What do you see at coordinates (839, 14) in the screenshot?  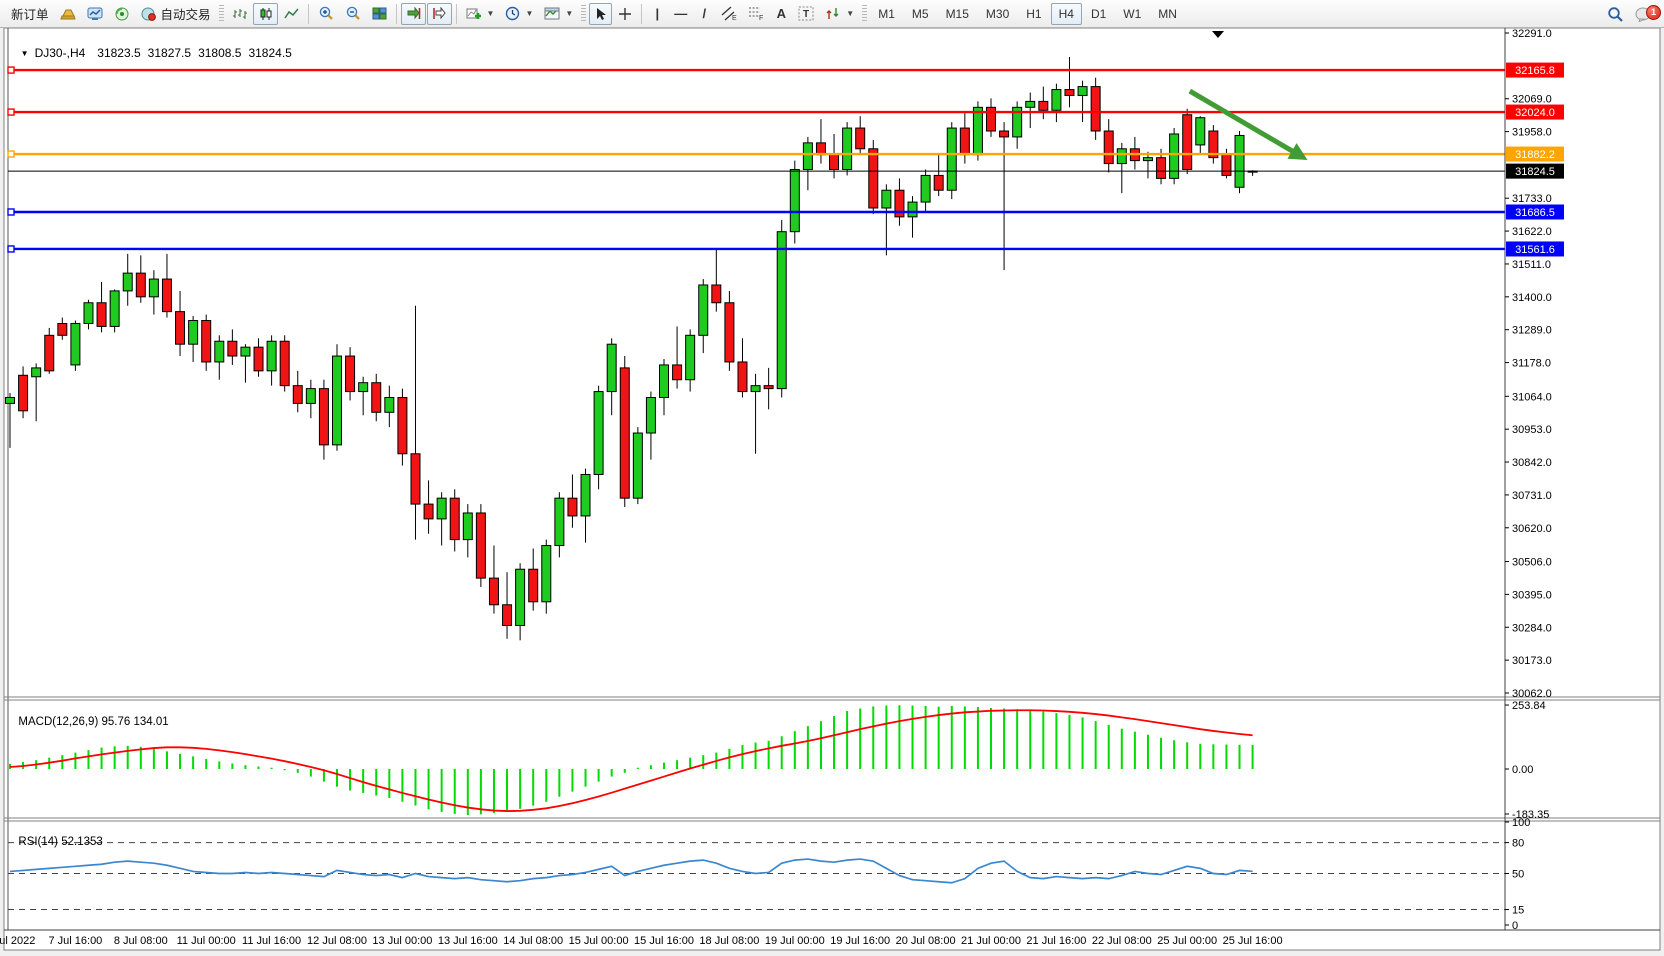 I see `arrows-tool-button: ▼` at bounding box center [839, 14].